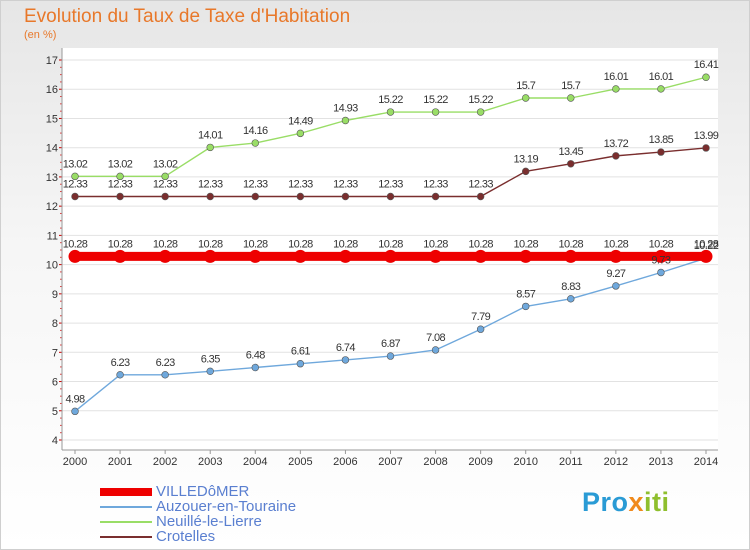 This screenshot has height=550, width=750. I want to click on data-label: 15.7, so click(570, 86).